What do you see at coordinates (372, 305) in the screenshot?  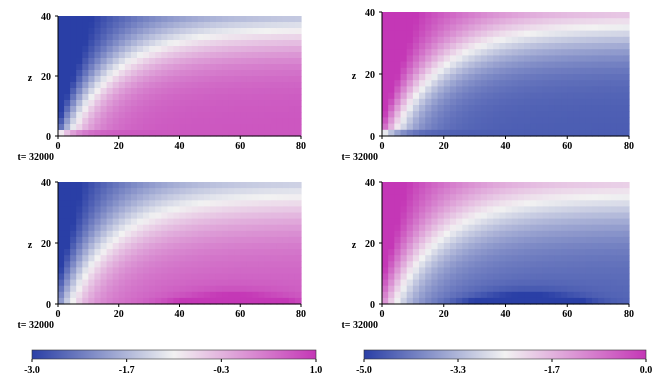 I see `y-tick-label: 0` at bounding box center [372, 305].